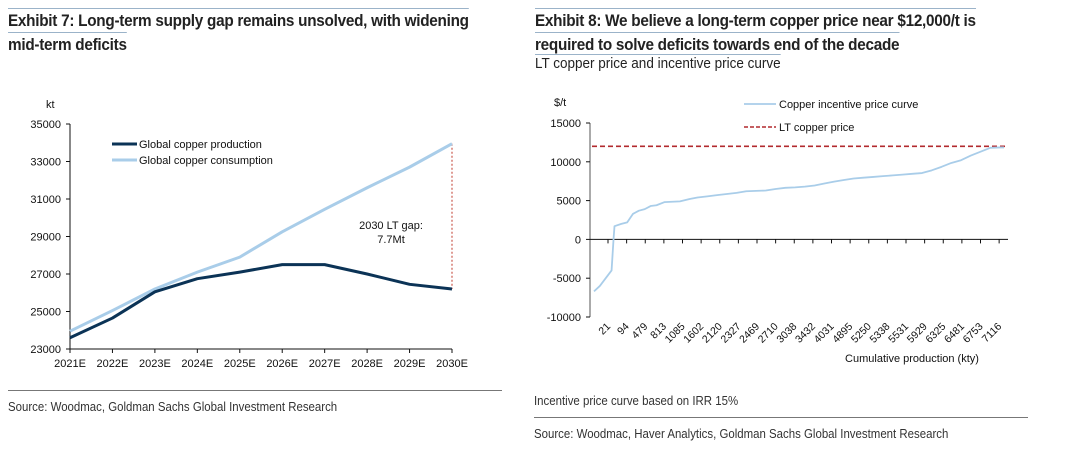 This screenshot has width=1081, height=452. Describe the element at coordinates (261, 301) in the screenshot. I see `series-production-line` at that location.